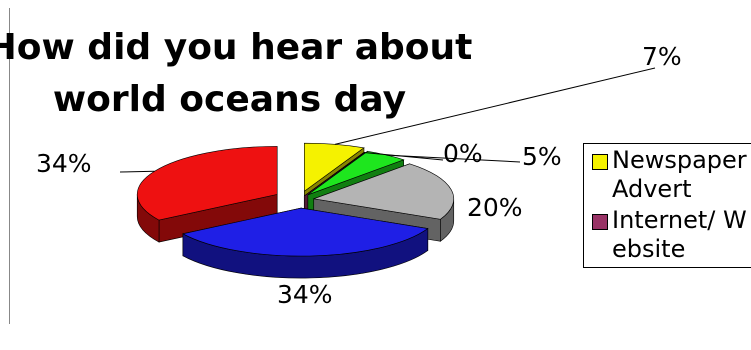 This screenshot has width=751, height=350. I want to click on legend-entry: Newspaper Advert, so click(671, 175).